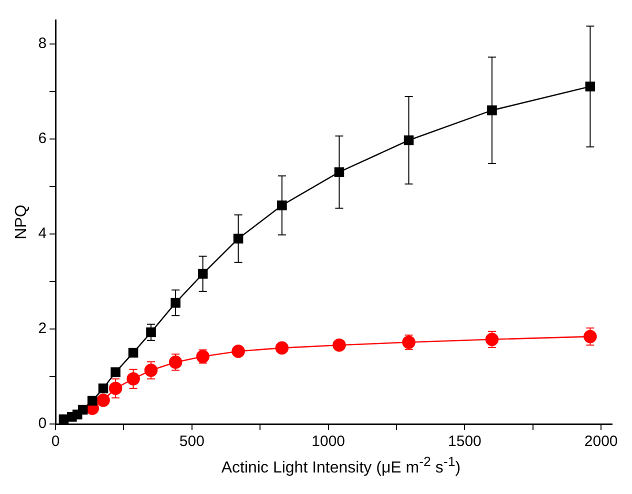 The image size is (632, 494). What do you see at coordinates (21, 222) in the screenshot?
I see `y-axis-title: NPQ` at bounding box center [21, 222].